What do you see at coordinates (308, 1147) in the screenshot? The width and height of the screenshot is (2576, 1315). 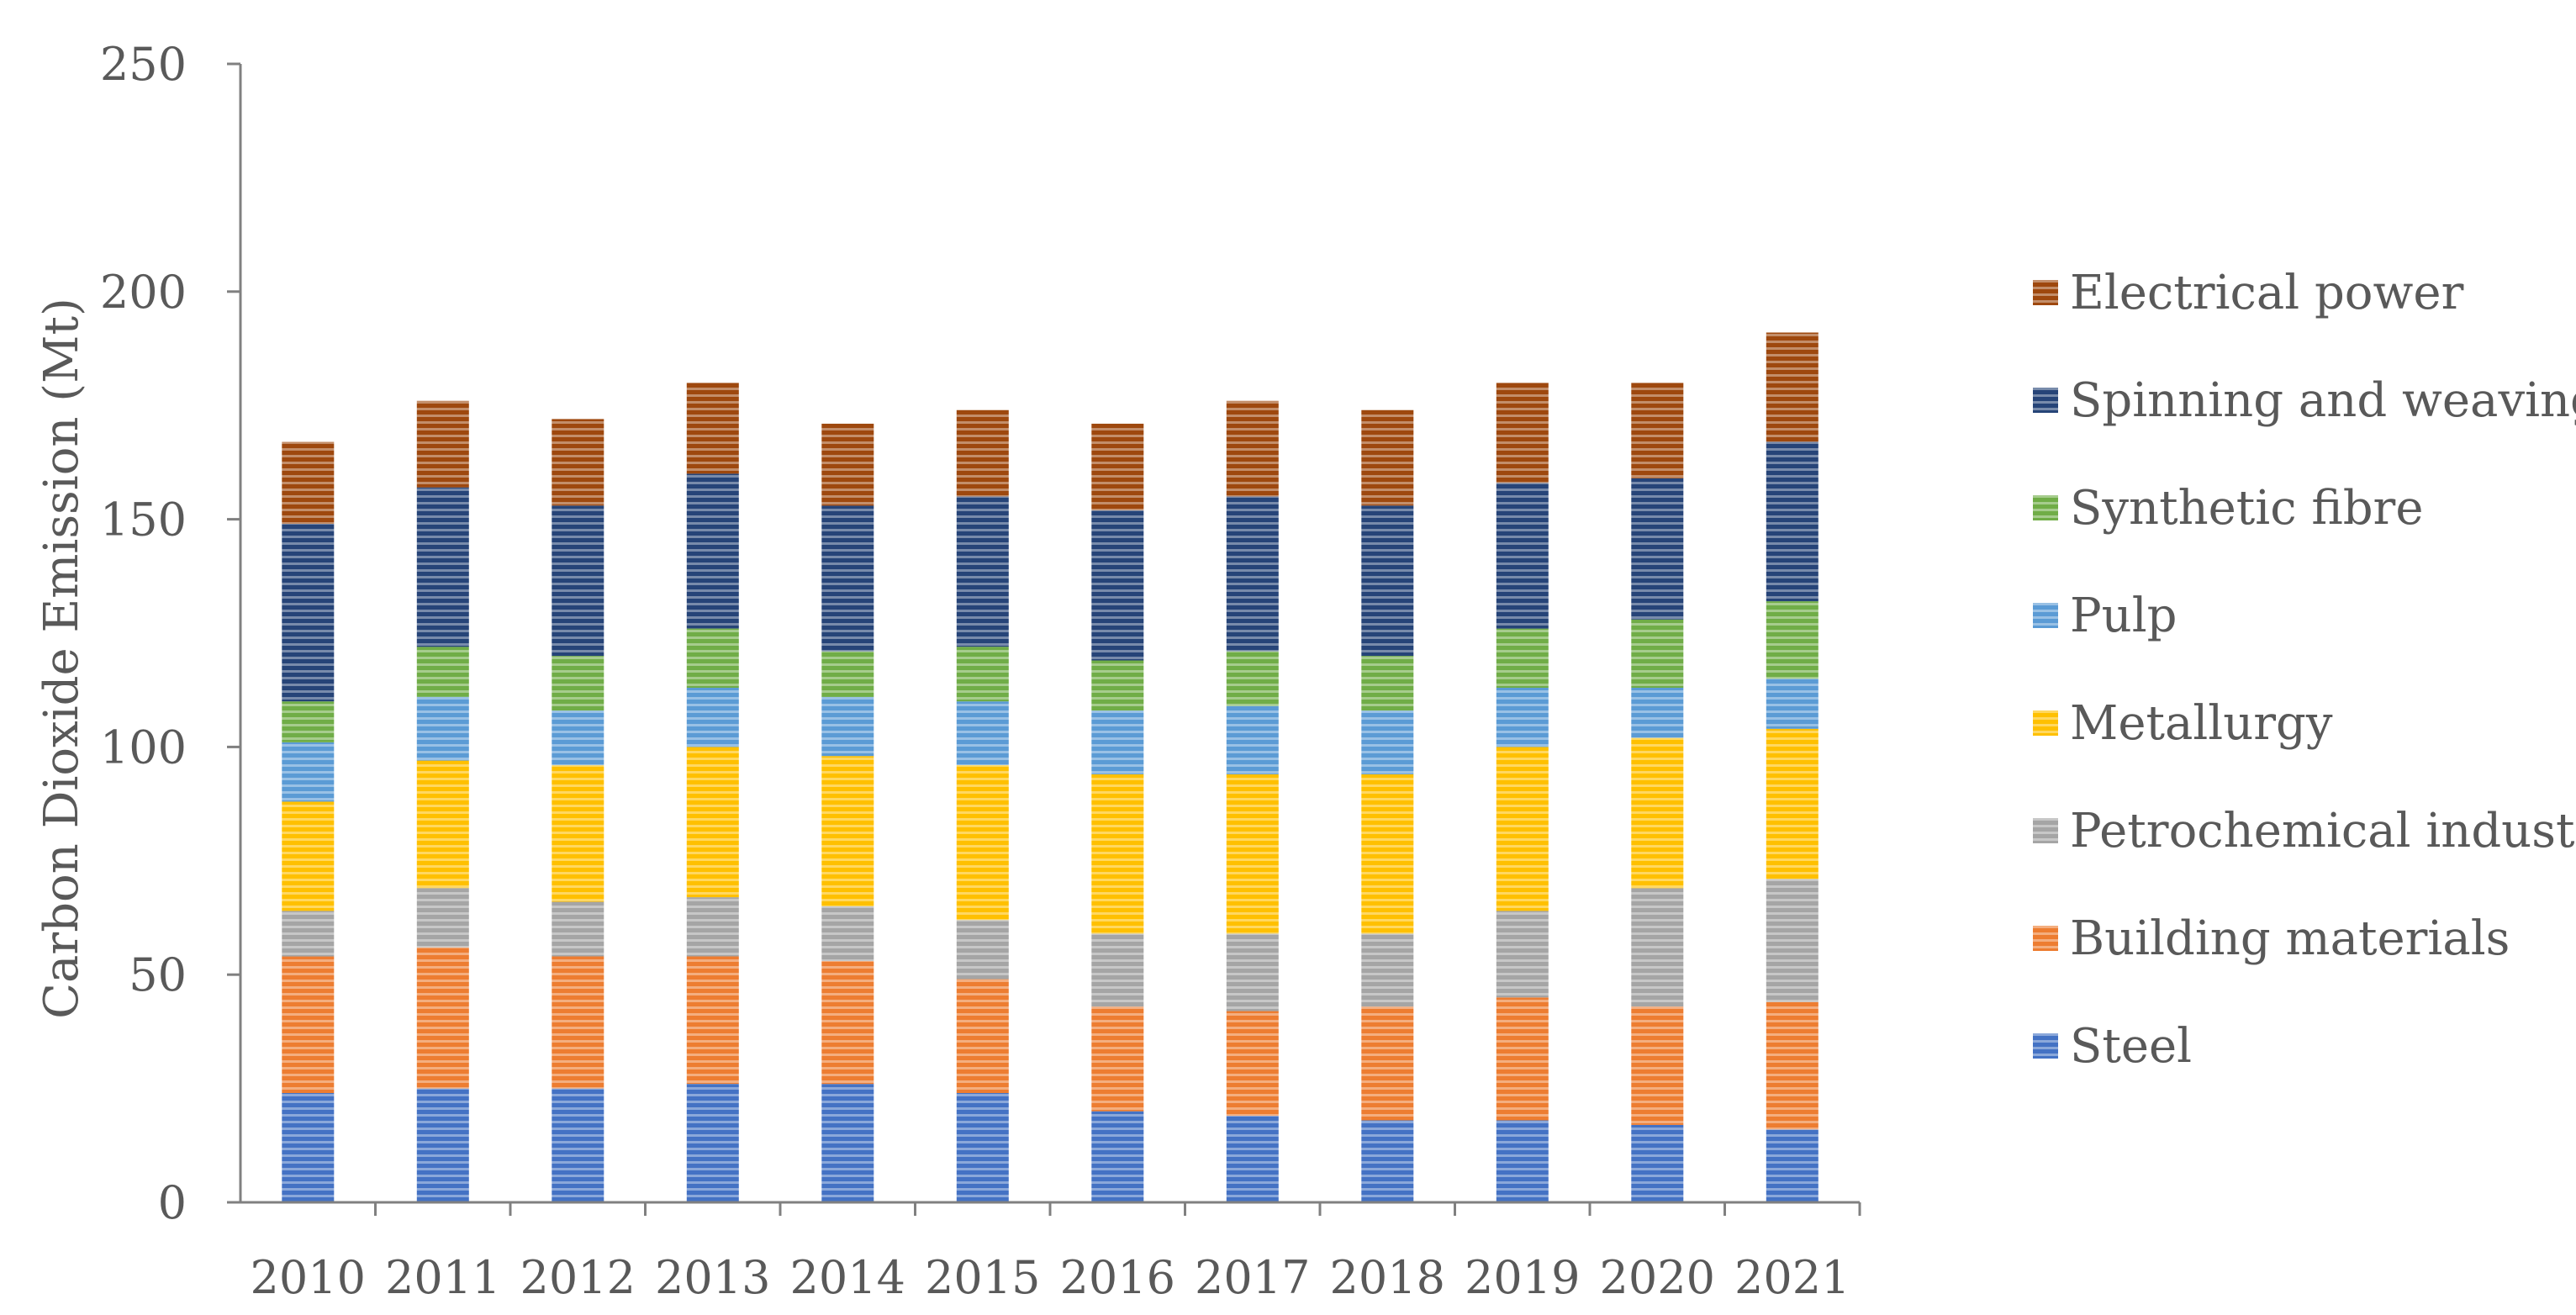 I see `bar-2010-steel` at bounding box center [308, 1147].